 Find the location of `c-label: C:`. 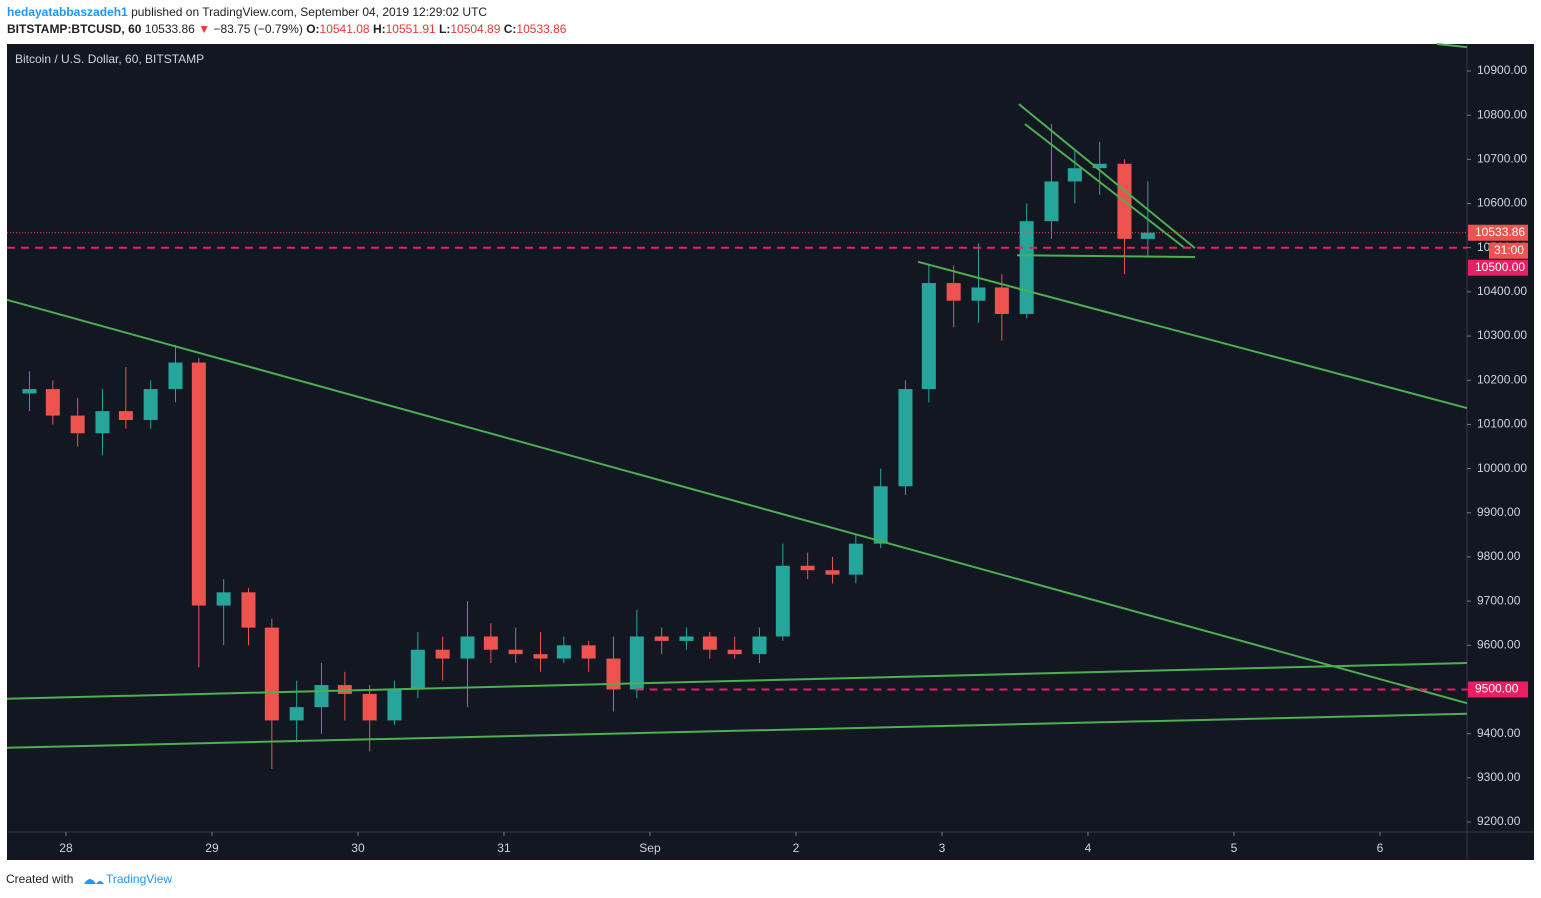

c-label: C: is located at coordinates (510, 29).